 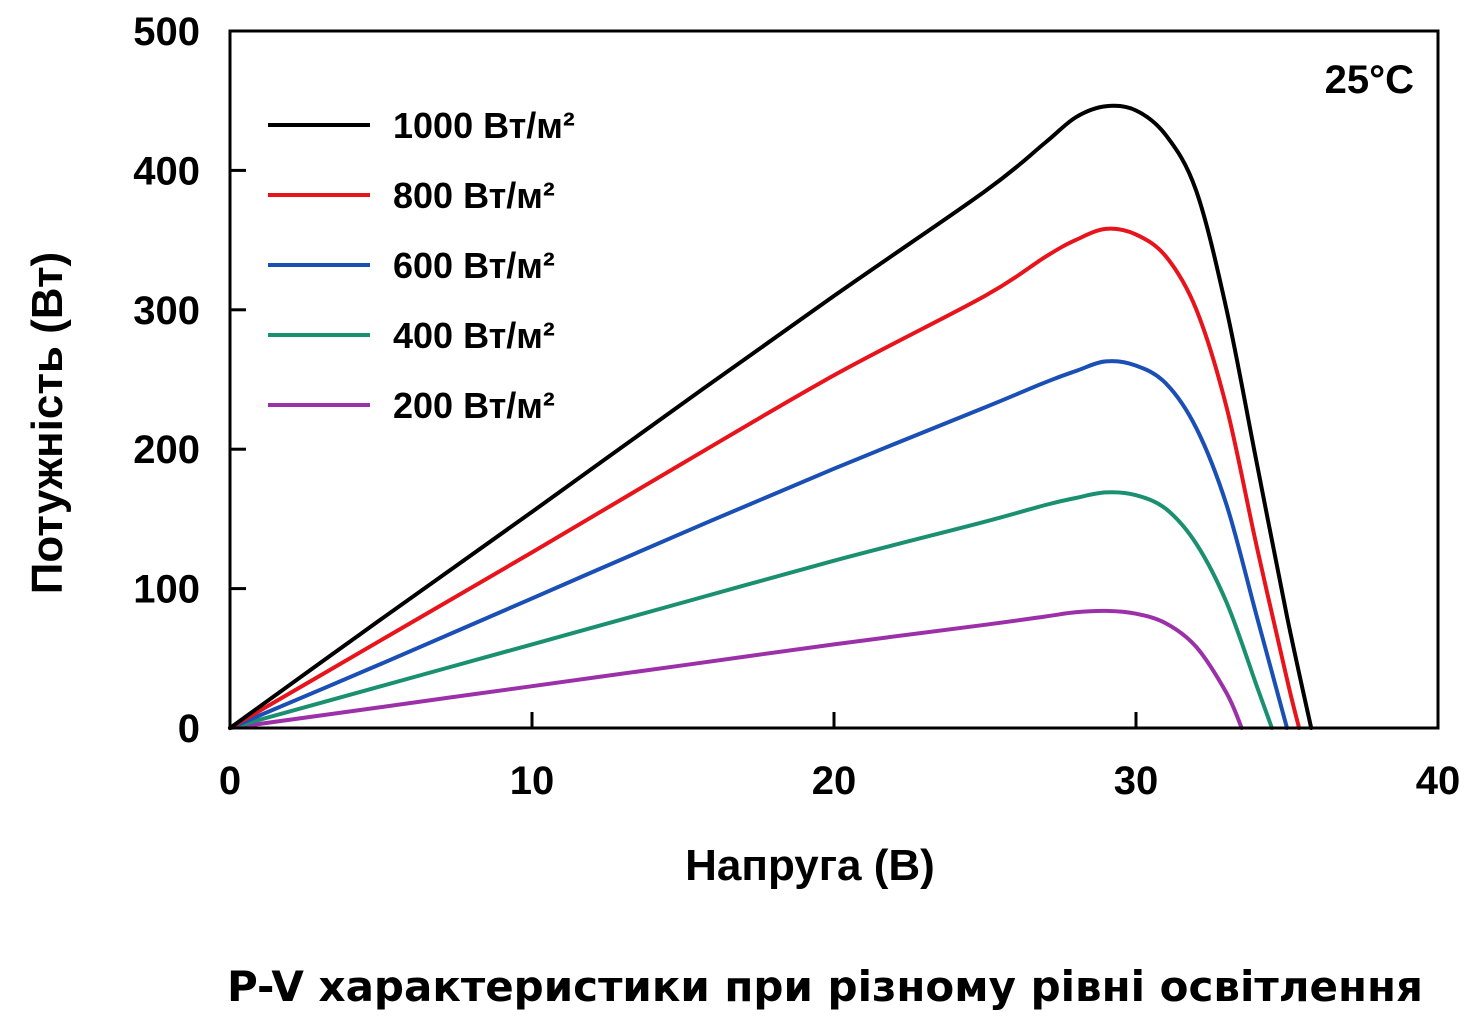 What do you see at coordinates (474, 195) in the screenshot?
I see `legend-label-800: 800 Вт/м²` at bounding box center [474, 195].